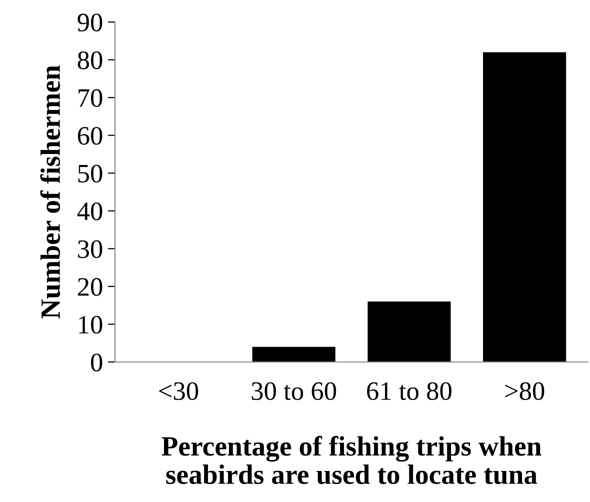 This screenshot has height=502, width=590. I want to click on y-tick-label: 40, so click(89, 211).